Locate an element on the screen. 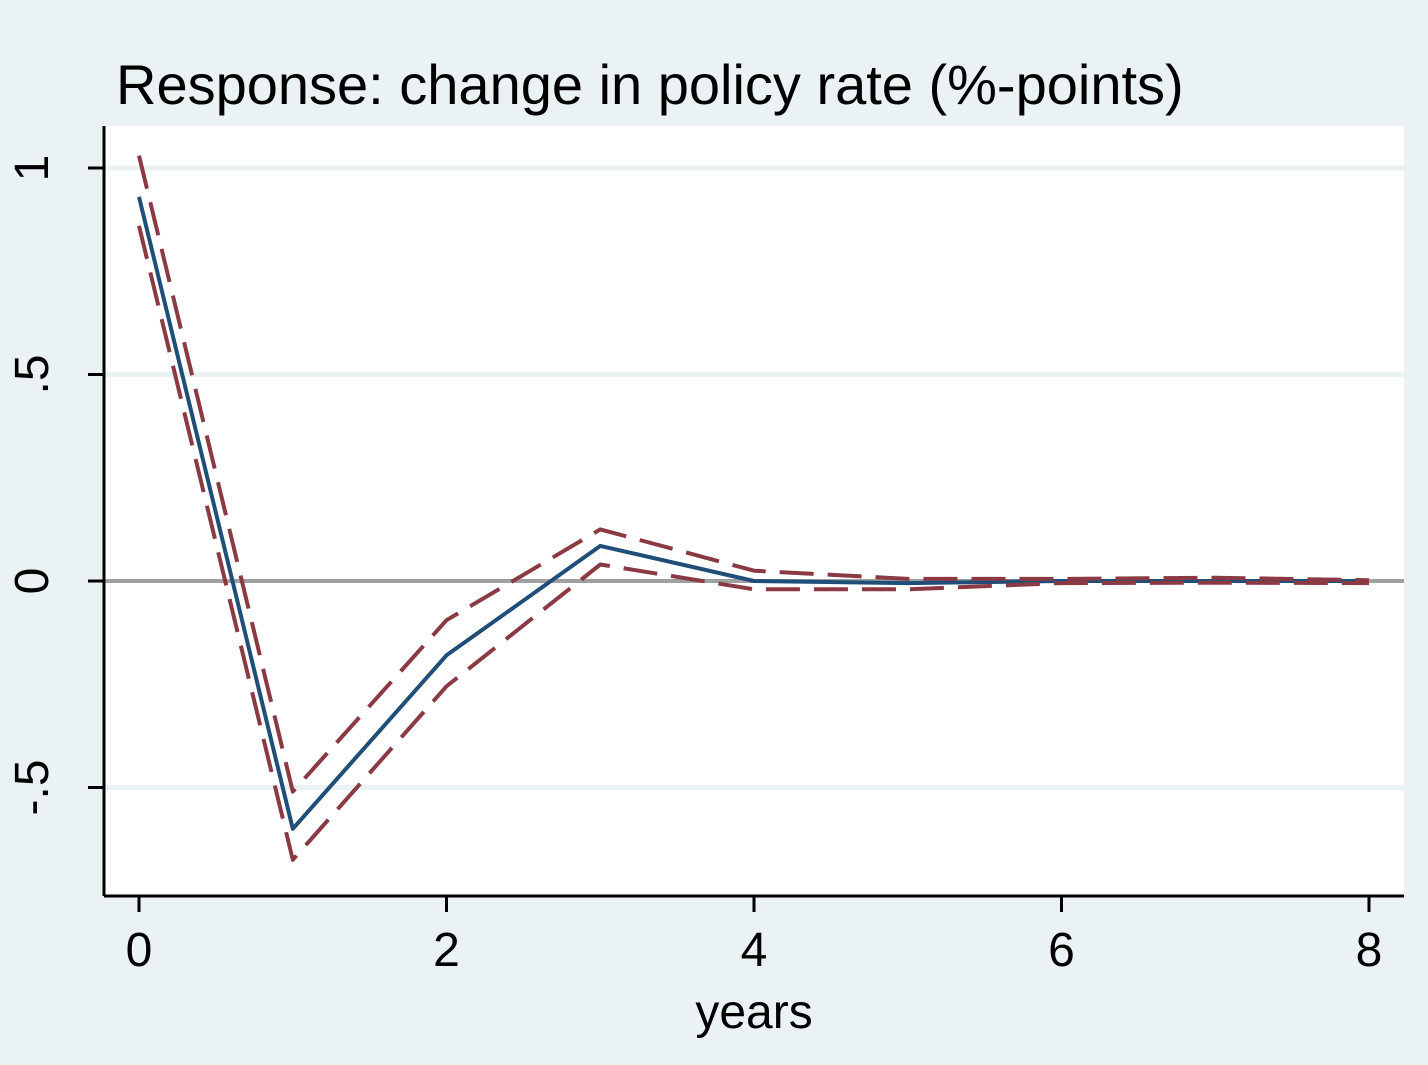  x-tick-label-1: 2 is located at coordinates (446, 950).